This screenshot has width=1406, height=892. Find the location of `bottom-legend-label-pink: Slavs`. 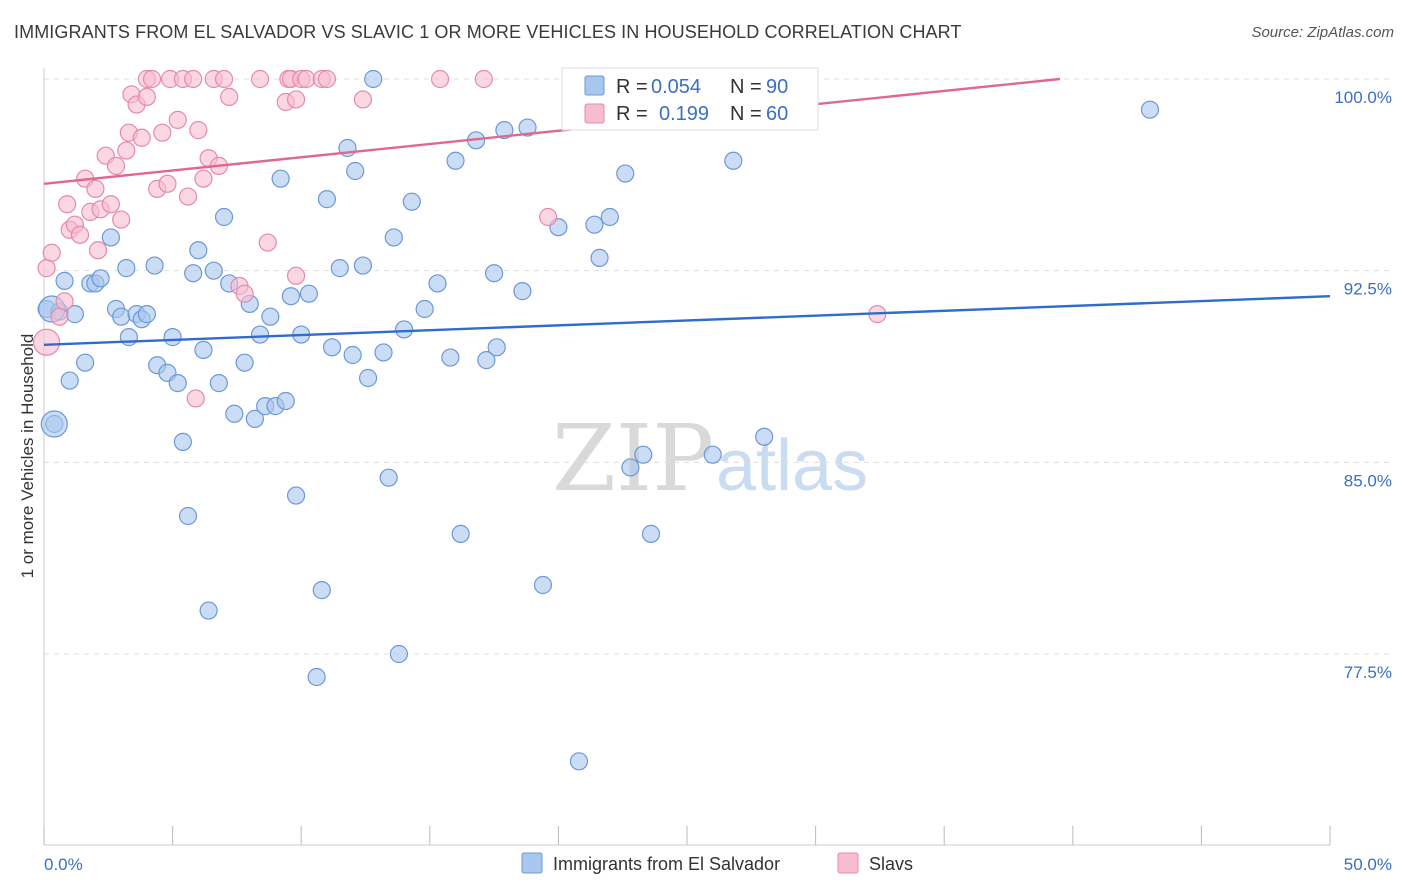

bottom-legend-label-pink: Slavs is located at coordinates (891, 864).